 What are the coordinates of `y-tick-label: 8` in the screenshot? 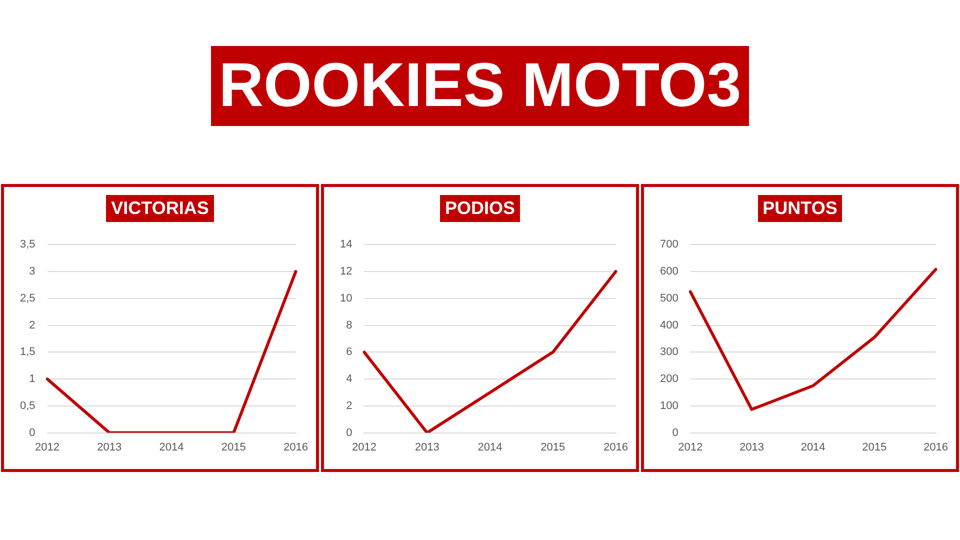 It's located at (349, 325).